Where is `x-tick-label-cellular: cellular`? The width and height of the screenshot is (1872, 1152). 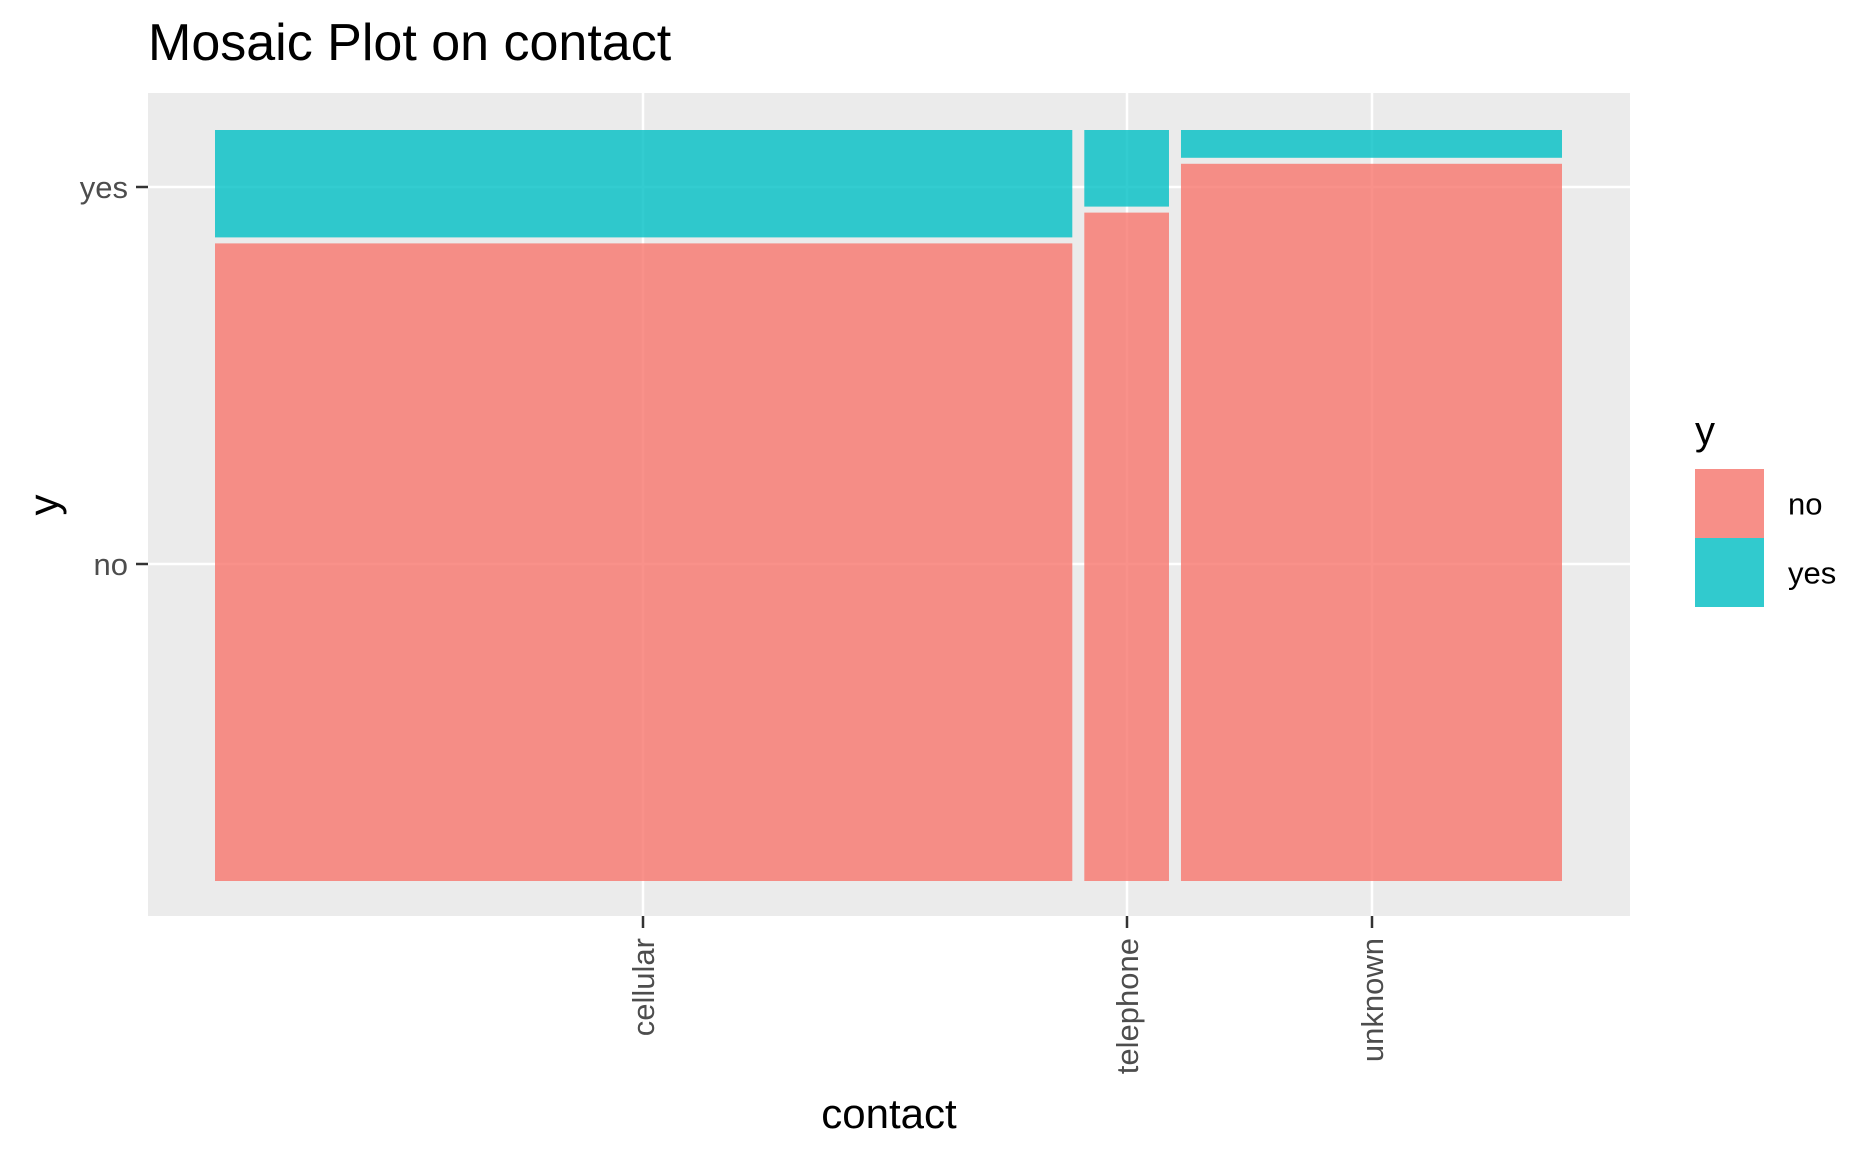 x-tick-label-cellular: cellular is located at coordinates (643, 987).